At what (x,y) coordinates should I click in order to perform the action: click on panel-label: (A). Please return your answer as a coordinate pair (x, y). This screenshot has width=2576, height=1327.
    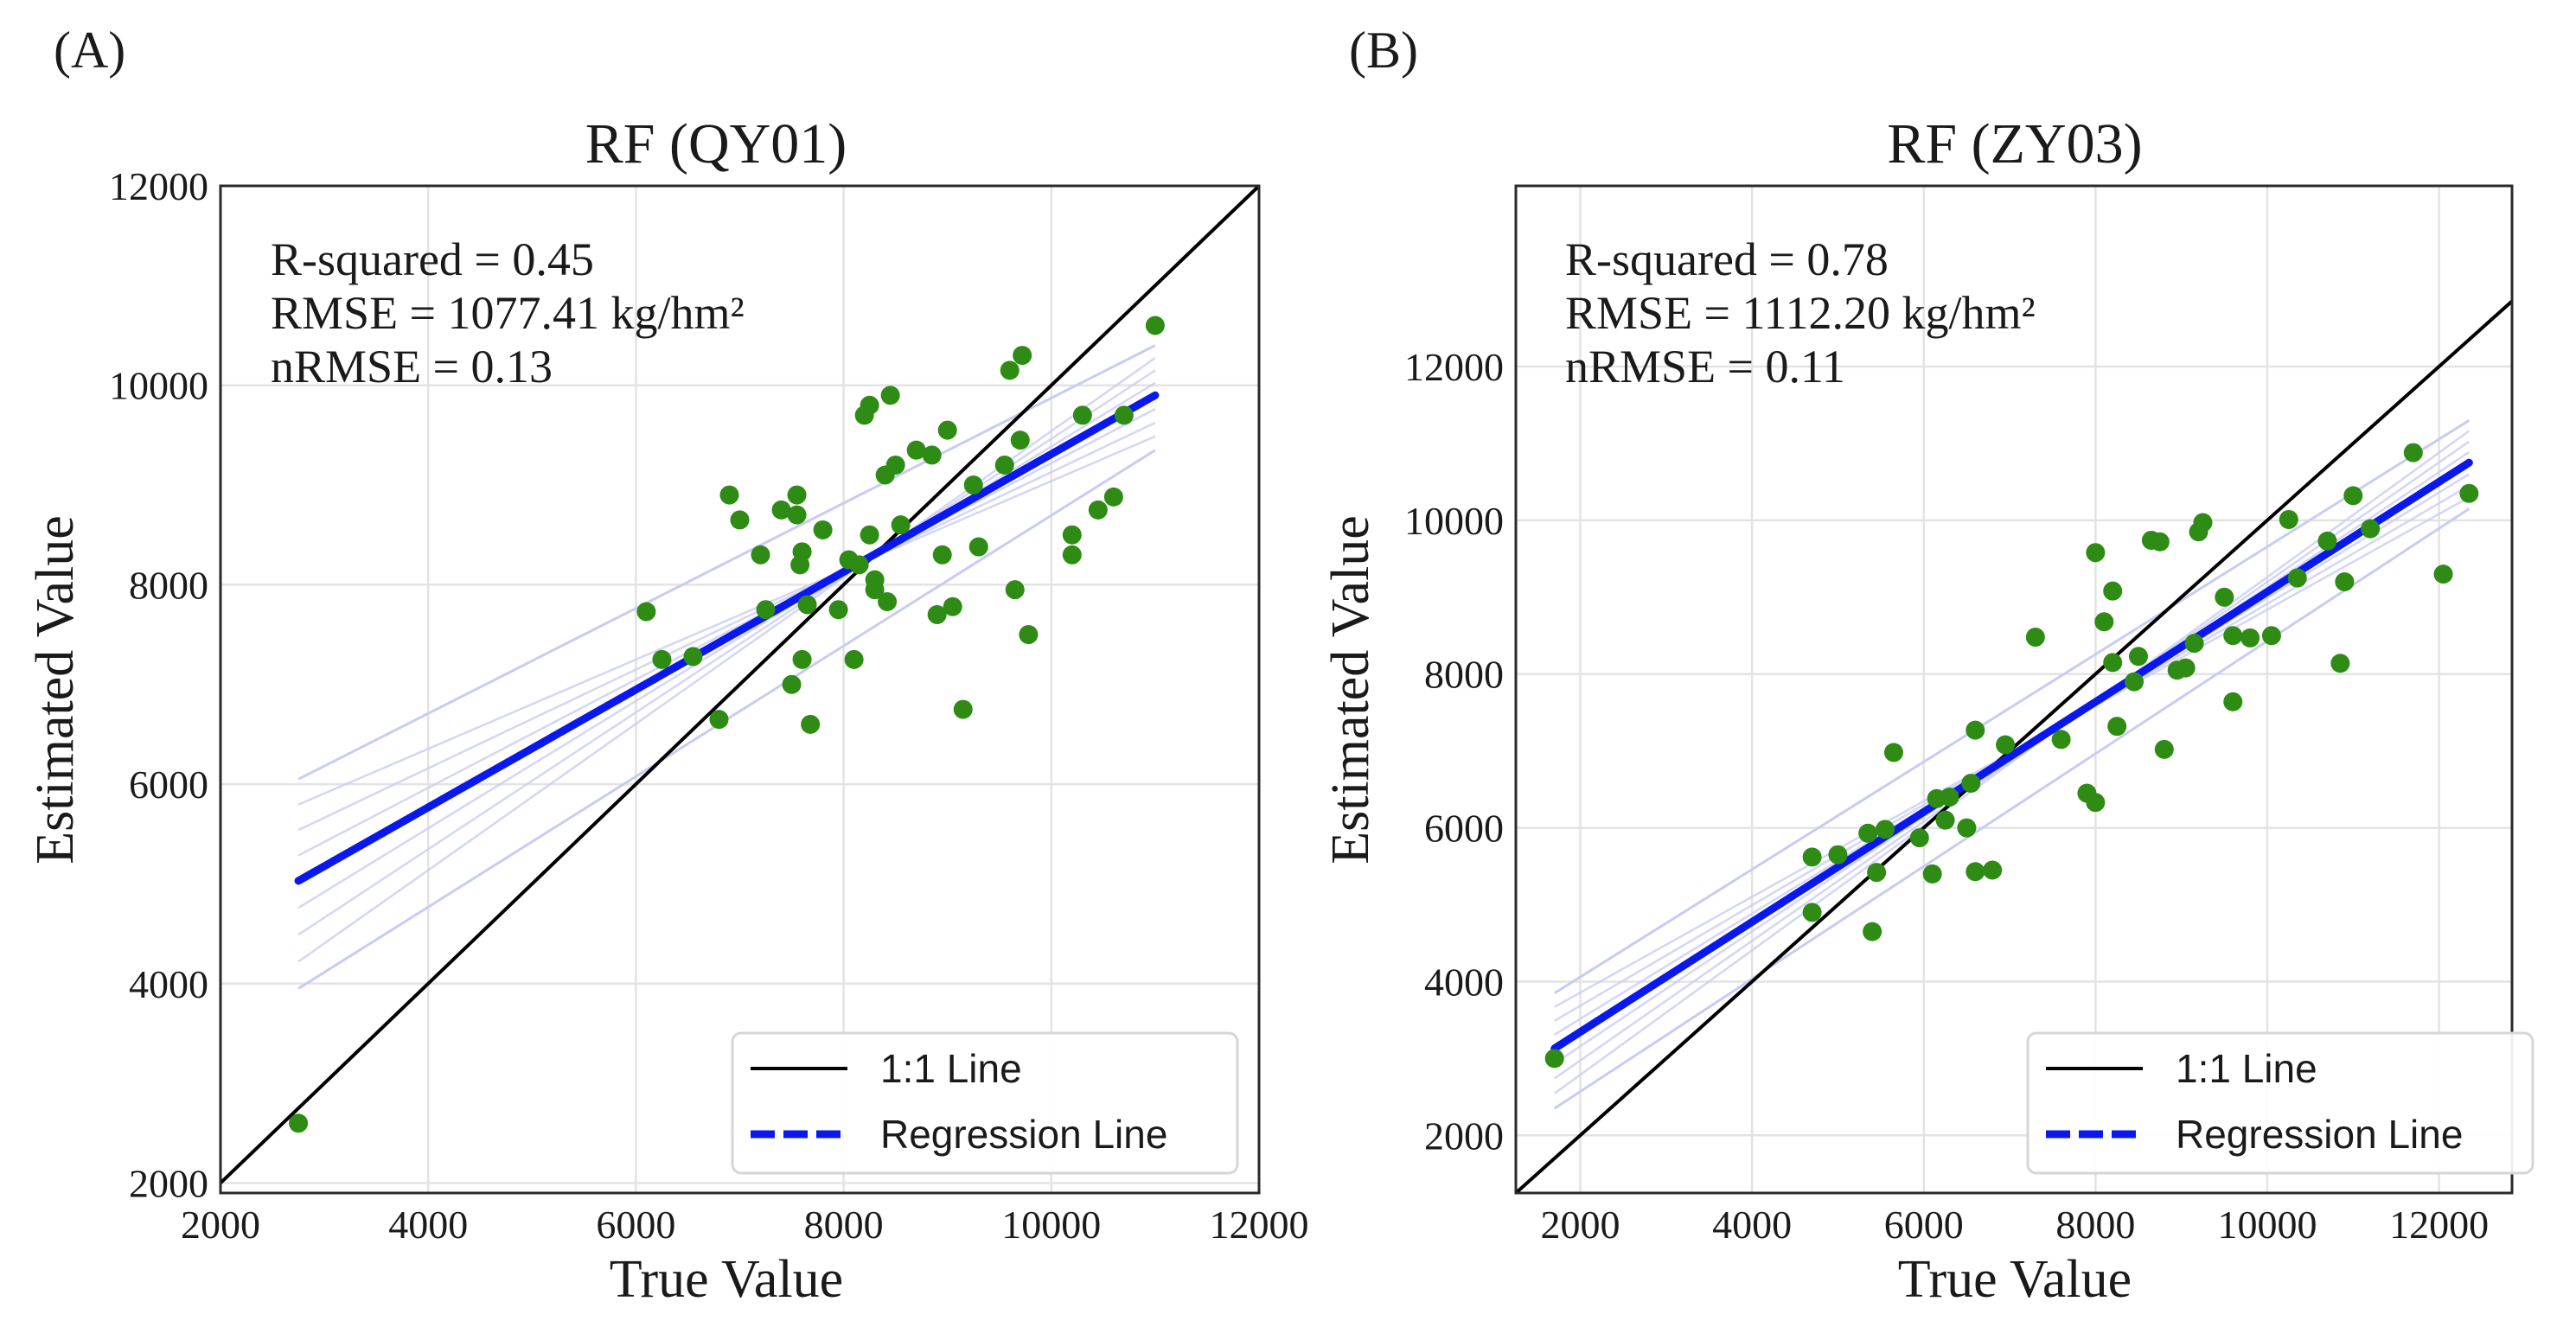
    Looking at the image, I should click on (90, 51).